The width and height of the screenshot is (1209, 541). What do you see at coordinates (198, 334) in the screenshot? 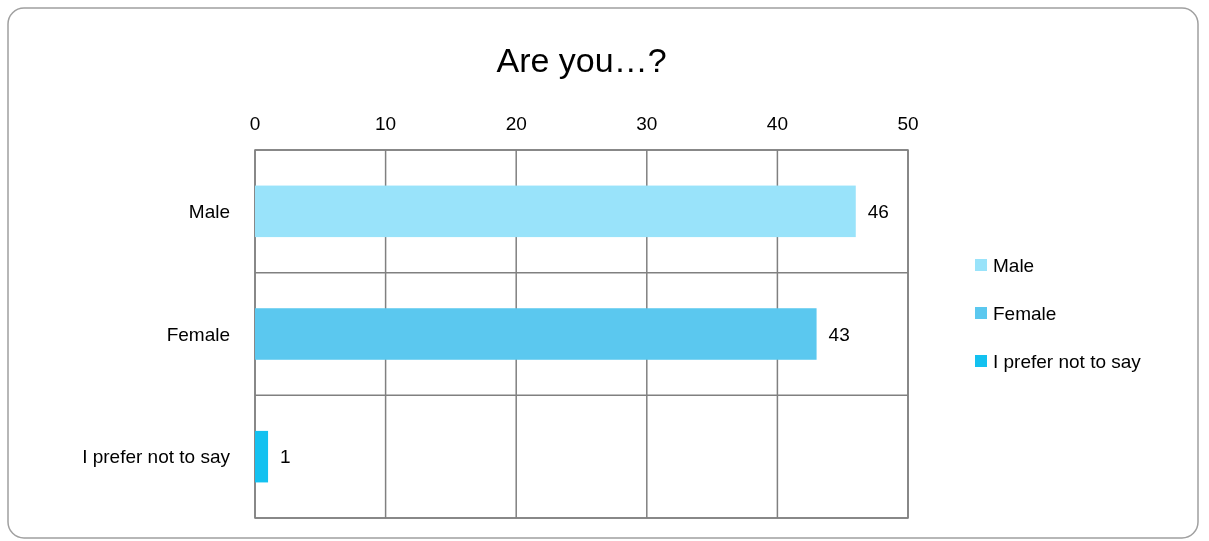
I see `y-tick-label: Female` at bounding box center [198, 334].